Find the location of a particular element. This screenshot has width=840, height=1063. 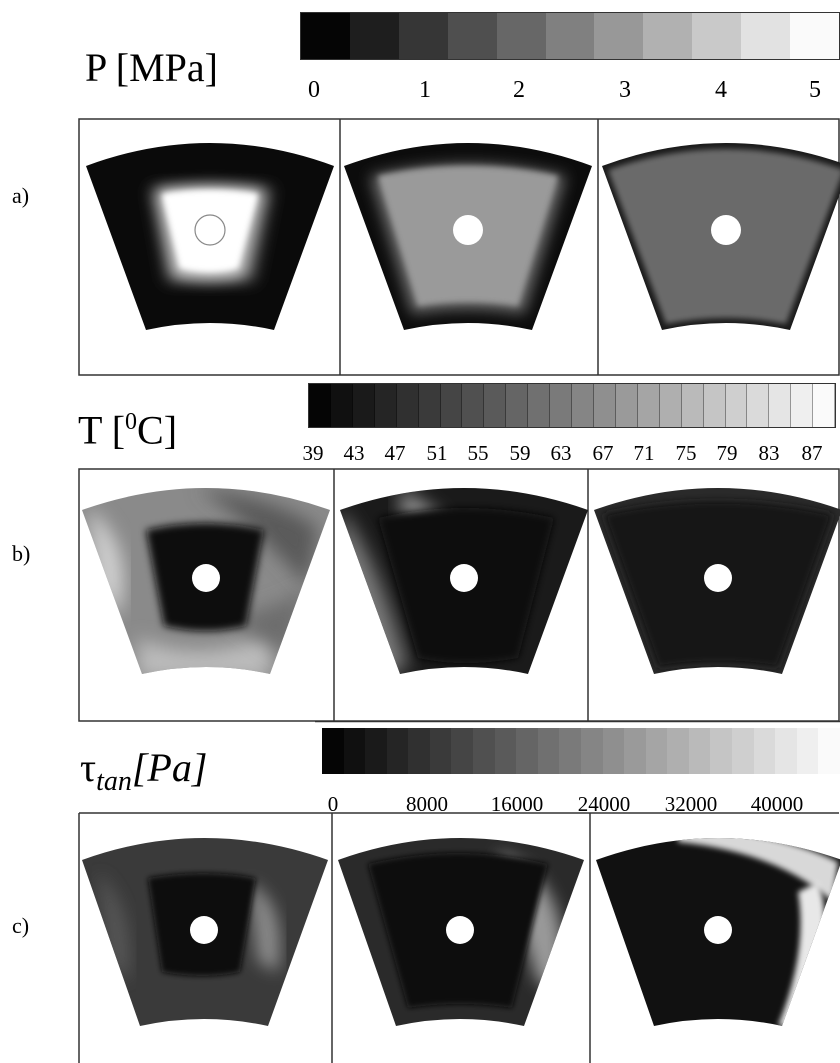

temperature-tick: 67 is located at coordinates (603, 453).